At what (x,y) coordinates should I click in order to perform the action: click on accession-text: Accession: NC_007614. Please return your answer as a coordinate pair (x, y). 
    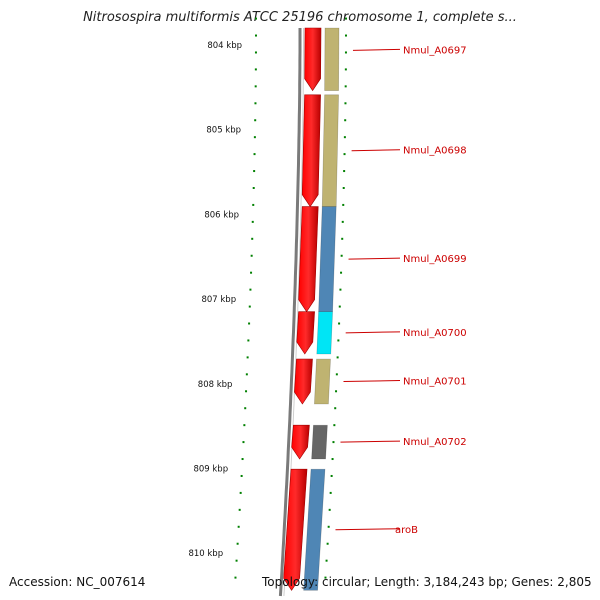
    Looking at the image, I should click on (77, 582).